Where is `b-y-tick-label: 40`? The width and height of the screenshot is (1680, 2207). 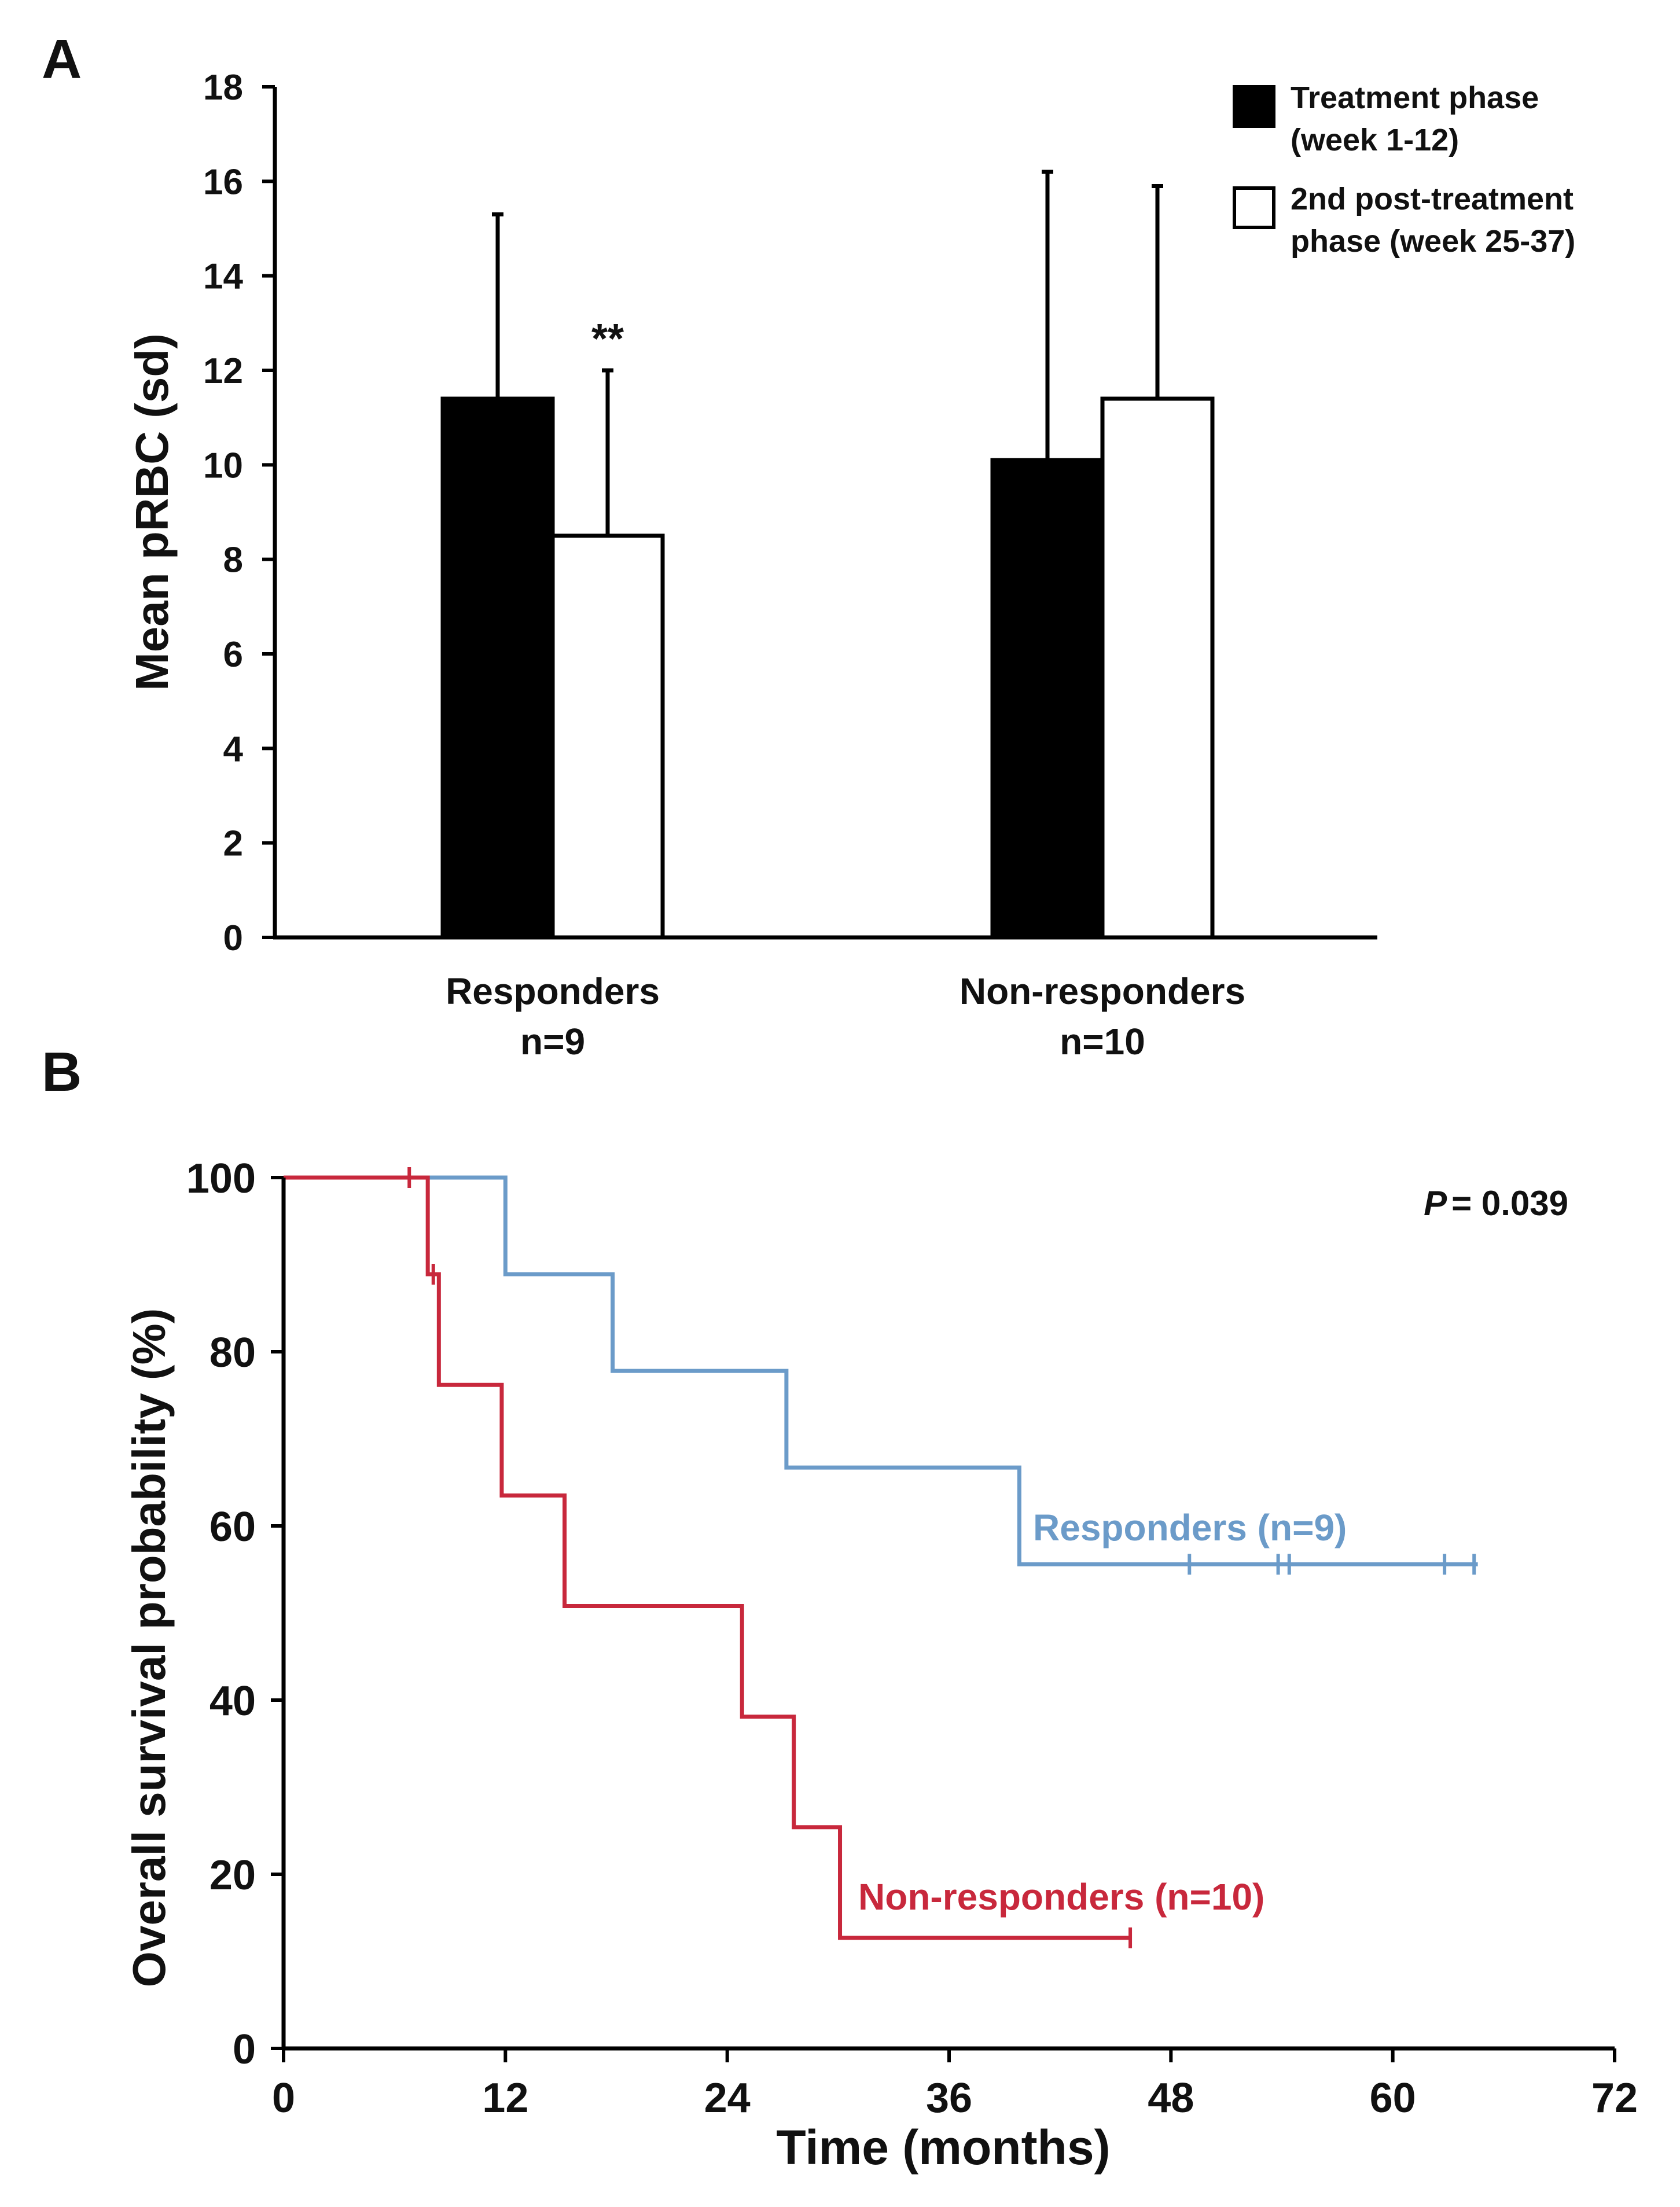
b-y-tick-label: 40 is located at coordinates (232, 1701).